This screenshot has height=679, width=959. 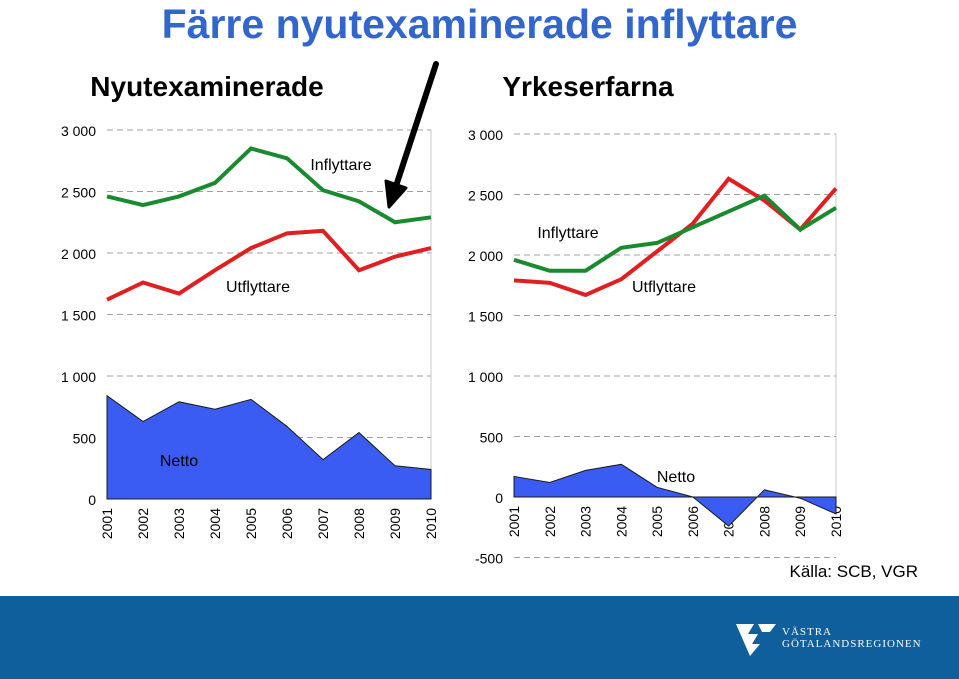 I want to click on y-axis-ticks: -500 0 500 1 000 1 500 2 000 2 500 3 000, so click(x=485, y=347).